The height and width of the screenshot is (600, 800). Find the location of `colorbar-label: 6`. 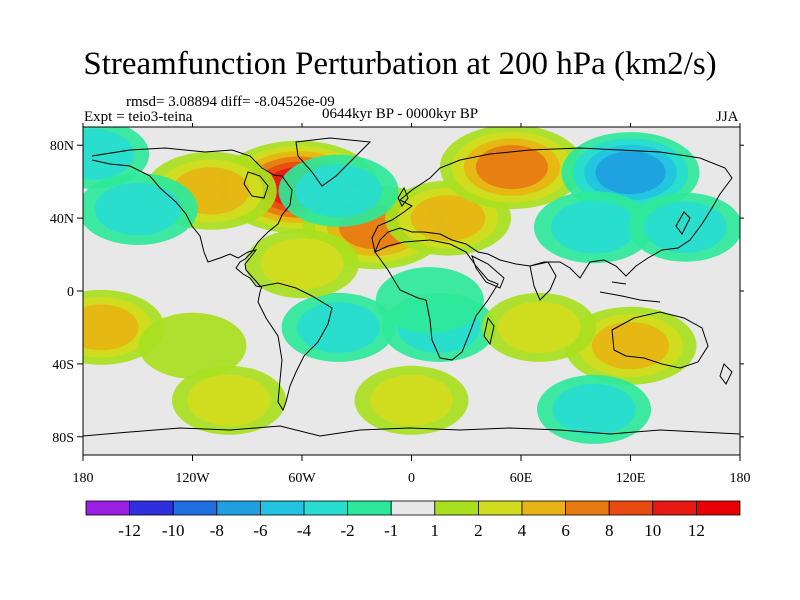

colorbar-label: 6 is located at coordinates (565, 530).